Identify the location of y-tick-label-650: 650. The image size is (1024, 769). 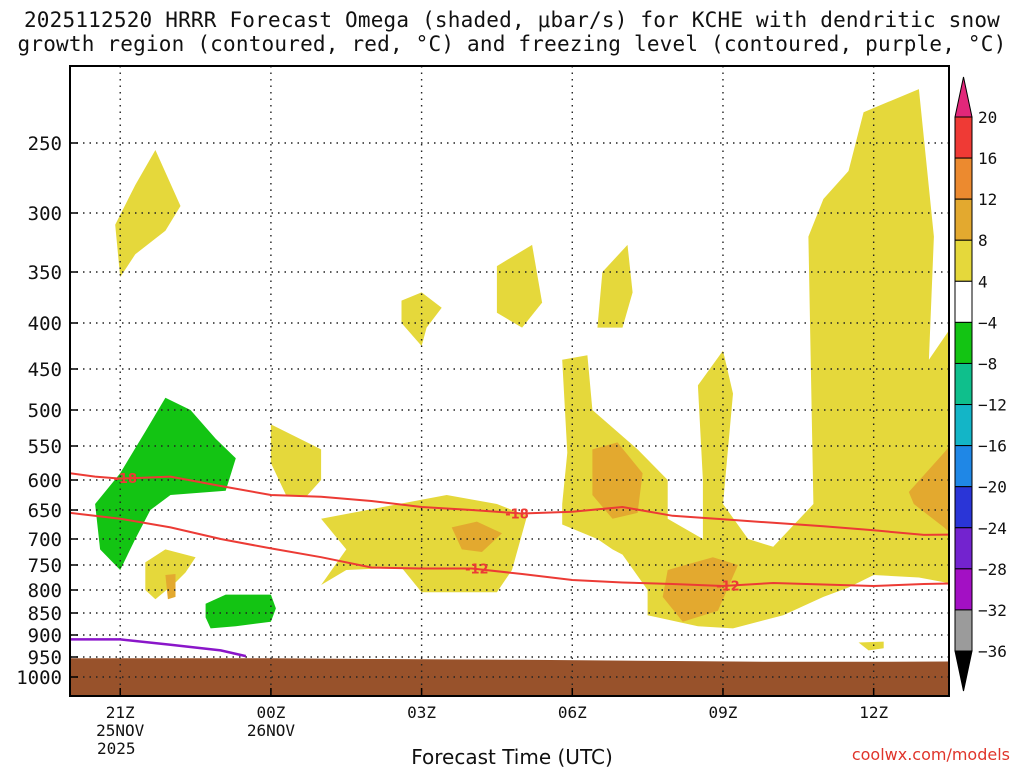
(45, 511).